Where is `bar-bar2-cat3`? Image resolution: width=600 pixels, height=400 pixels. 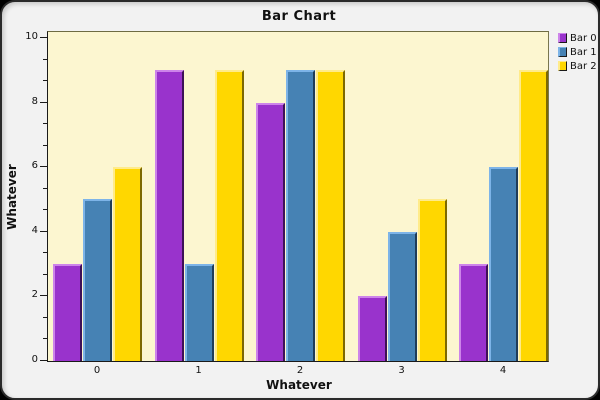 bar-bar2-cat3 is located at coordinates (432, 280).